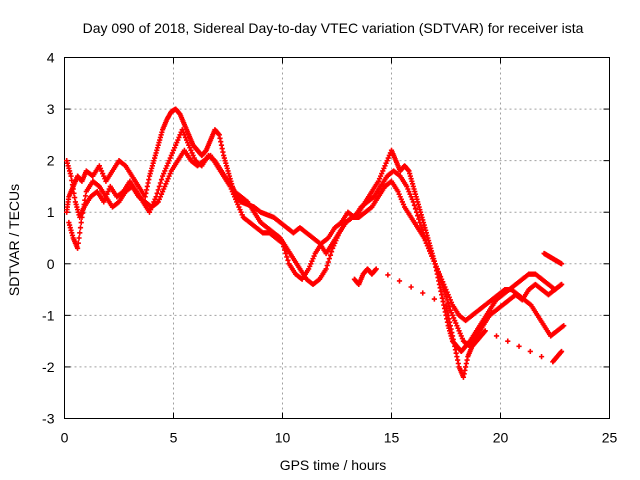 The width and height of the screenshot is (640, 480). What do you see at coordinates (458, 323) in the screenshot?
I see `series-track-d` at bounding box center [458, 323].